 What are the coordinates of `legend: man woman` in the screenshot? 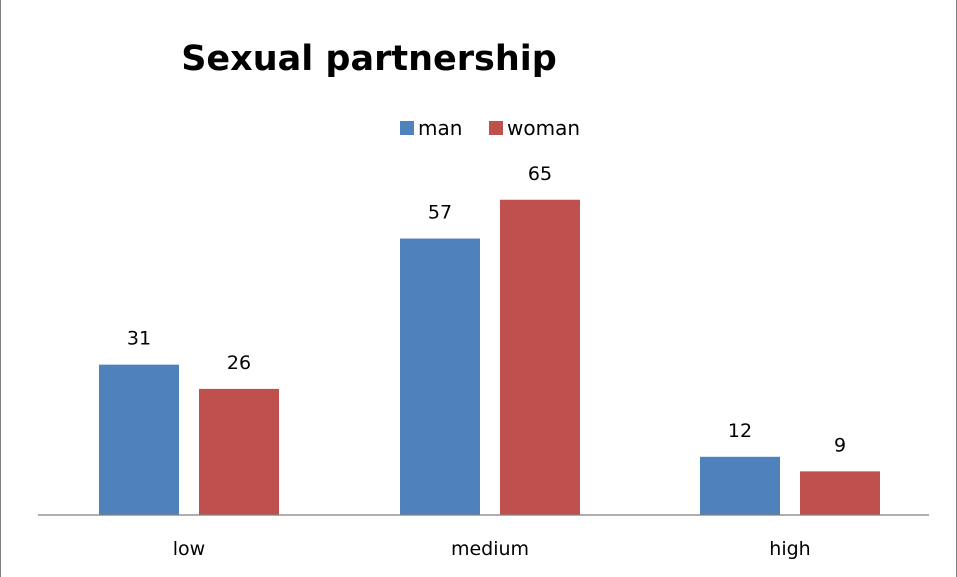 It's located at (490, 128).